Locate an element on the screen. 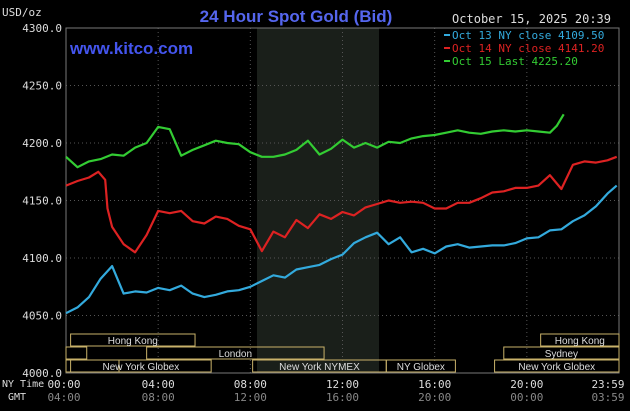 This screenshot has height=411, width=630. session-label-2: London is located at coordinates (235, 354).